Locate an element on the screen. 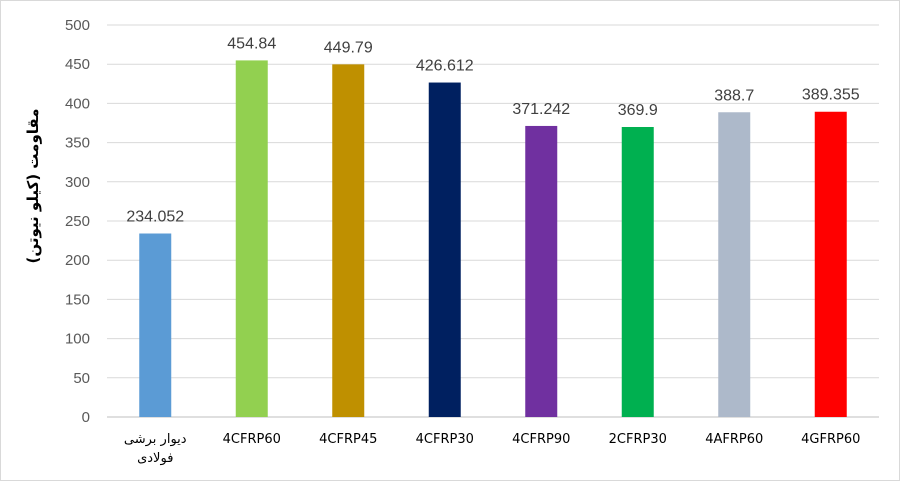 Image resolution: width=900 pixels, height=481 pixels. data-label-3: 449.79 is located at coordinates (348, 47).